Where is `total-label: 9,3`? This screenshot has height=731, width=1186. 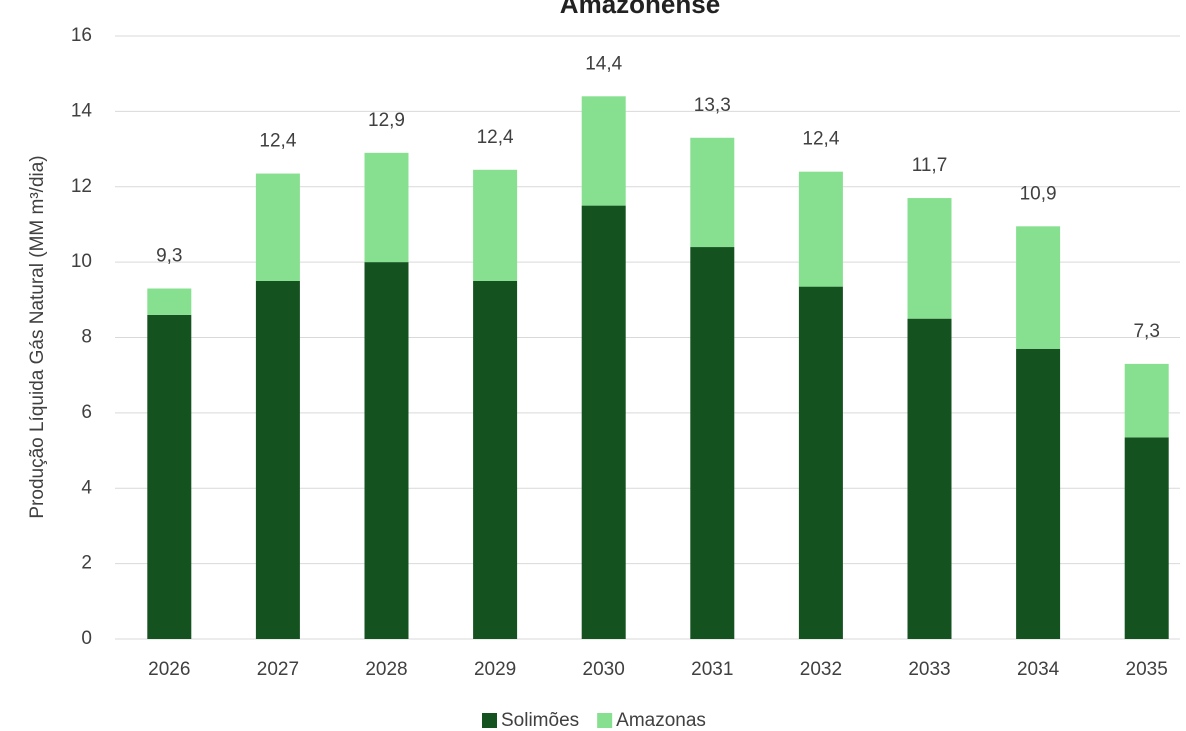
total-label: 9,3 is located at coordinates (169, 256).